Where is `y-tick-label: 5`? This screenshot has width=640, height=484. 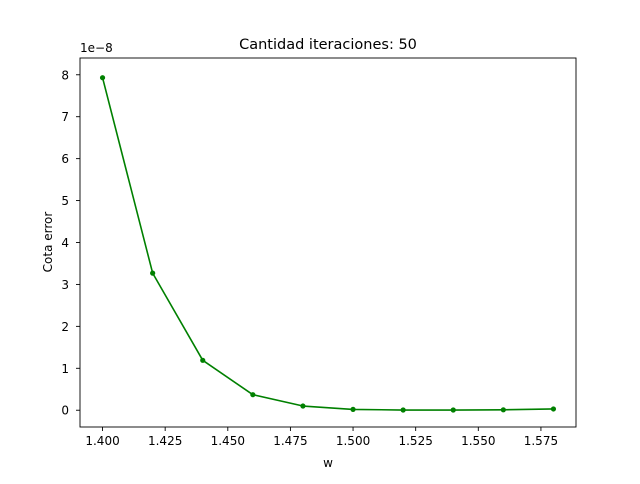 y-tick-label: 5 is located at coordinates (65, 201).